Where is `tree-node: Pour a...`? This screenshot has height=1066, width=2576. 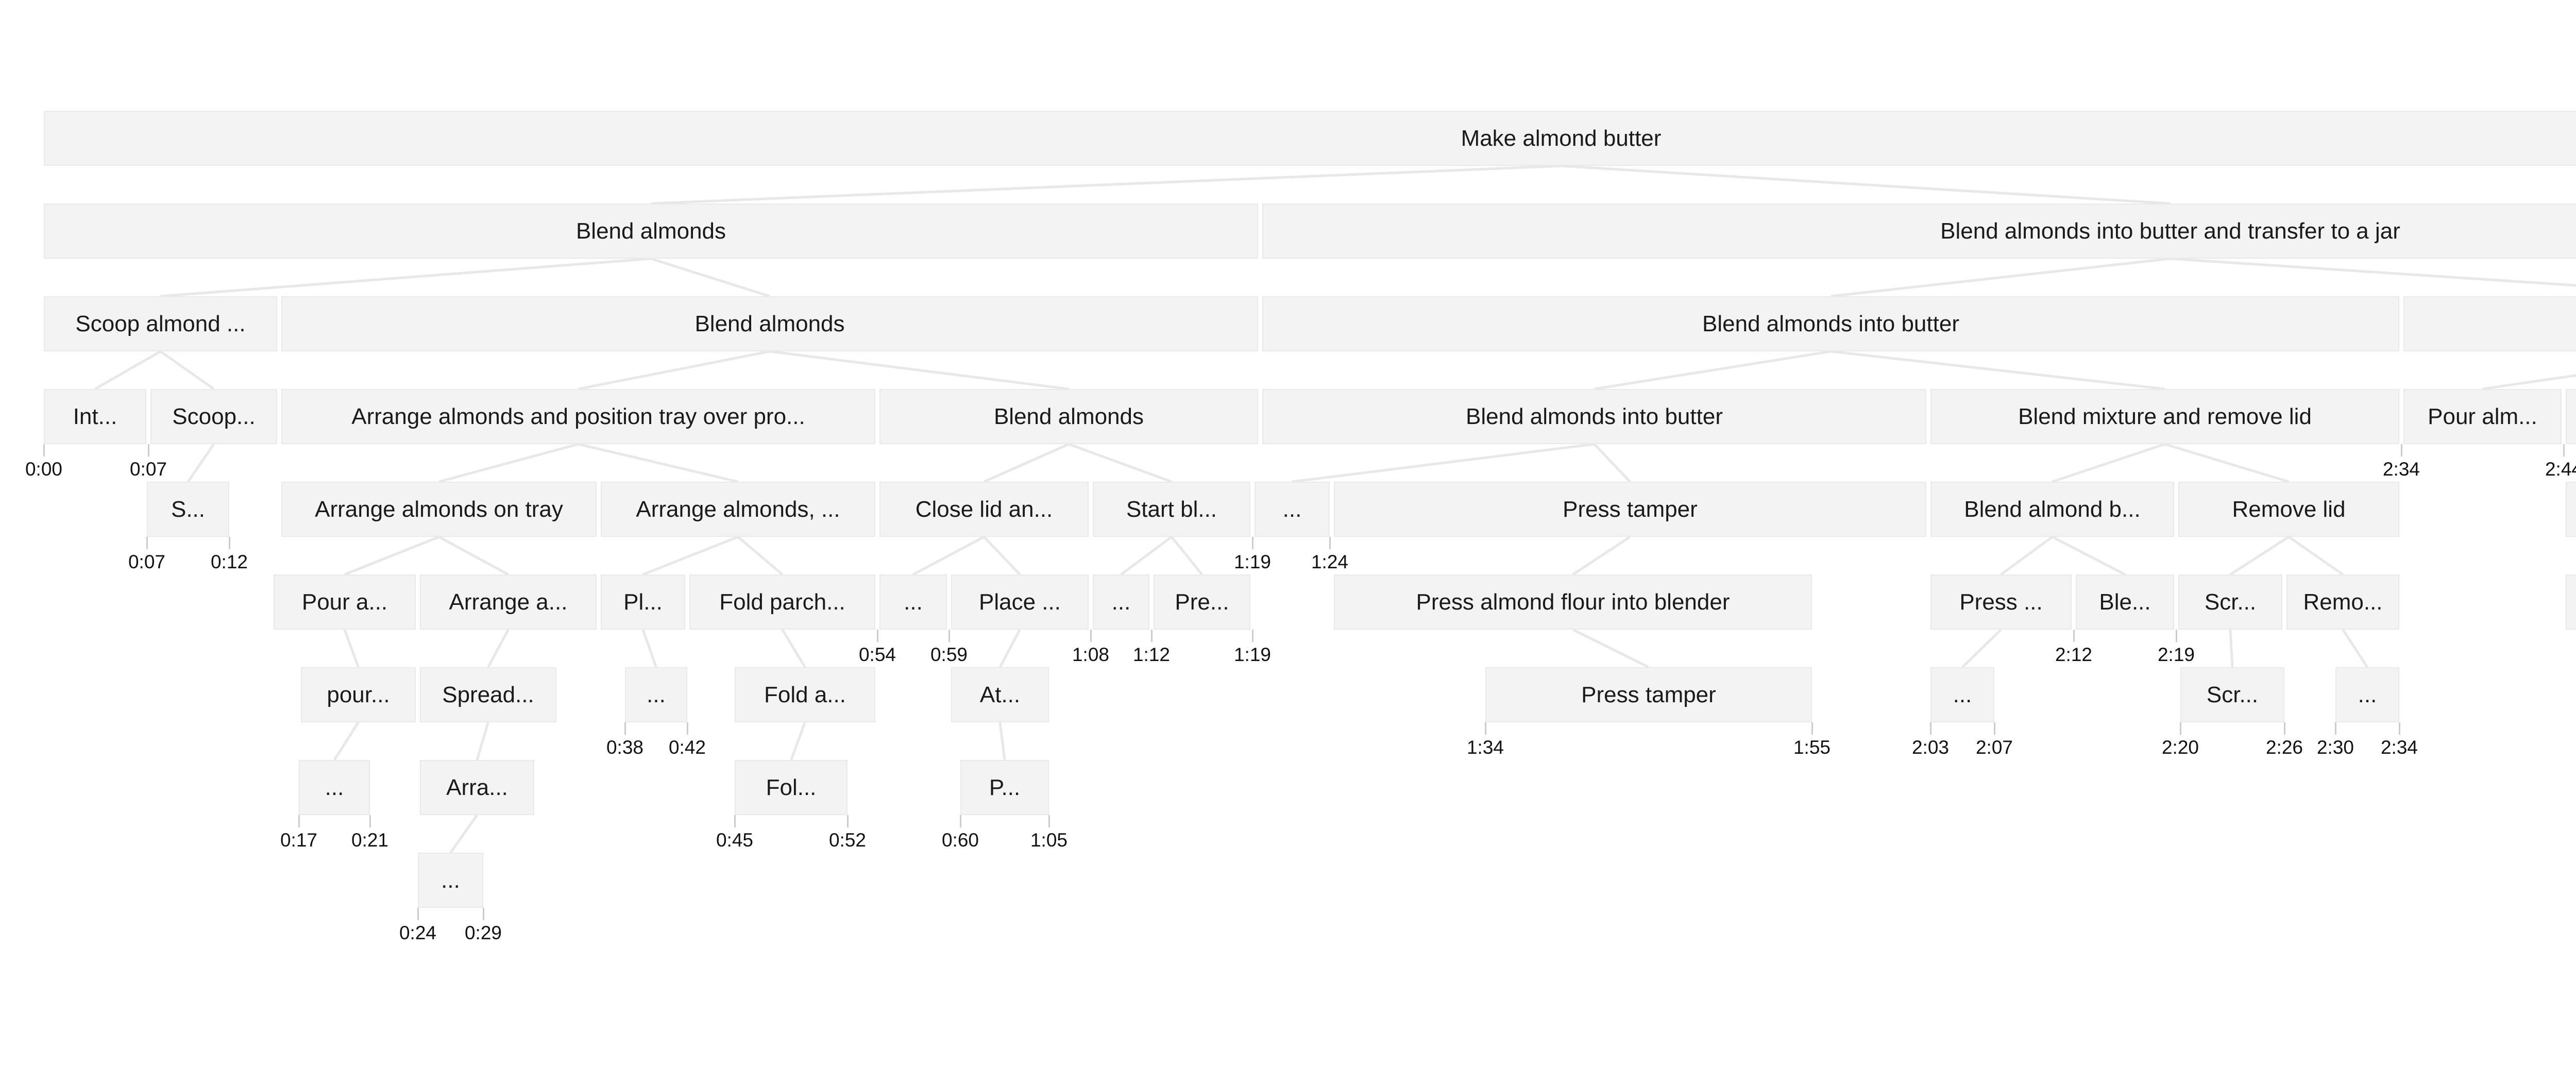
tree-node: Pour a... is located at coordinates (345, 602).